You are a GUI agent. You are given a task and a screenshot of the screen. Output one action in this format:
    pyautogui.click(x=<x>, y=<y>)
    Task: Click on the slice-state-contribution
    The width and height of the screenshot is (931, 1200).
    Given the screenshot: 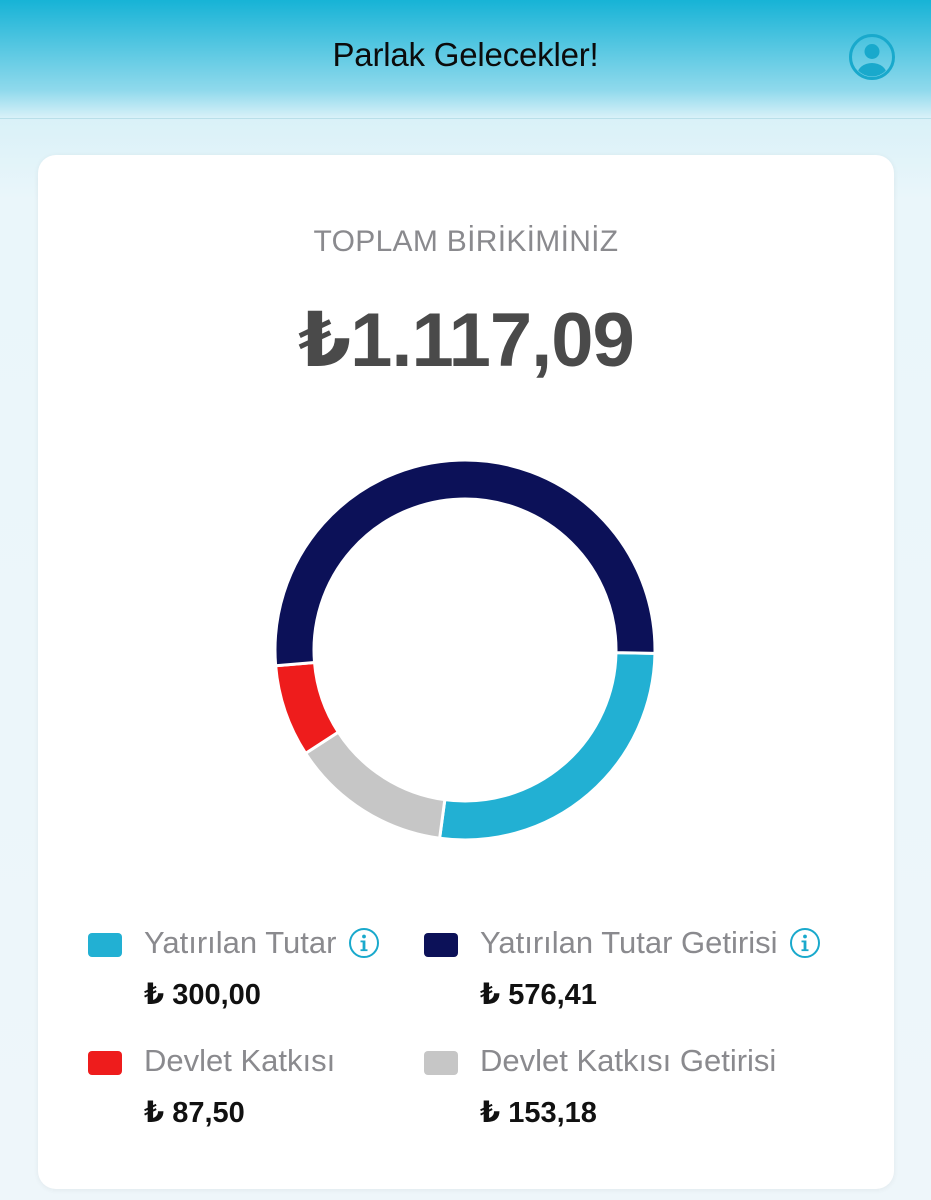 What is the action you would take?
    pyautogui.click(x=307, y=708)
    